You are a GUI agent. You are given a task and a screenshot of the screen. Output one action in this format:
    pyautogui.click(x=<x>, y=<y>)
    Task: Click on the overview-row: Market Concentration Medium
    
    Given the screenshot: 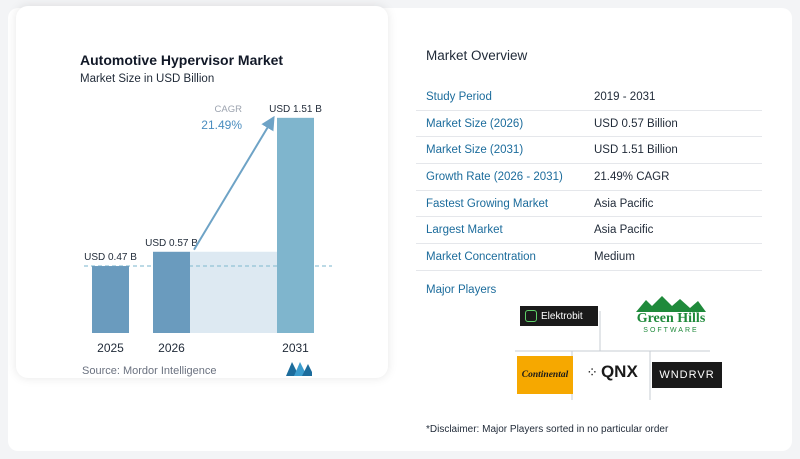 What is the action you would take?
    pyautogui.click(x=589, y=257)
    